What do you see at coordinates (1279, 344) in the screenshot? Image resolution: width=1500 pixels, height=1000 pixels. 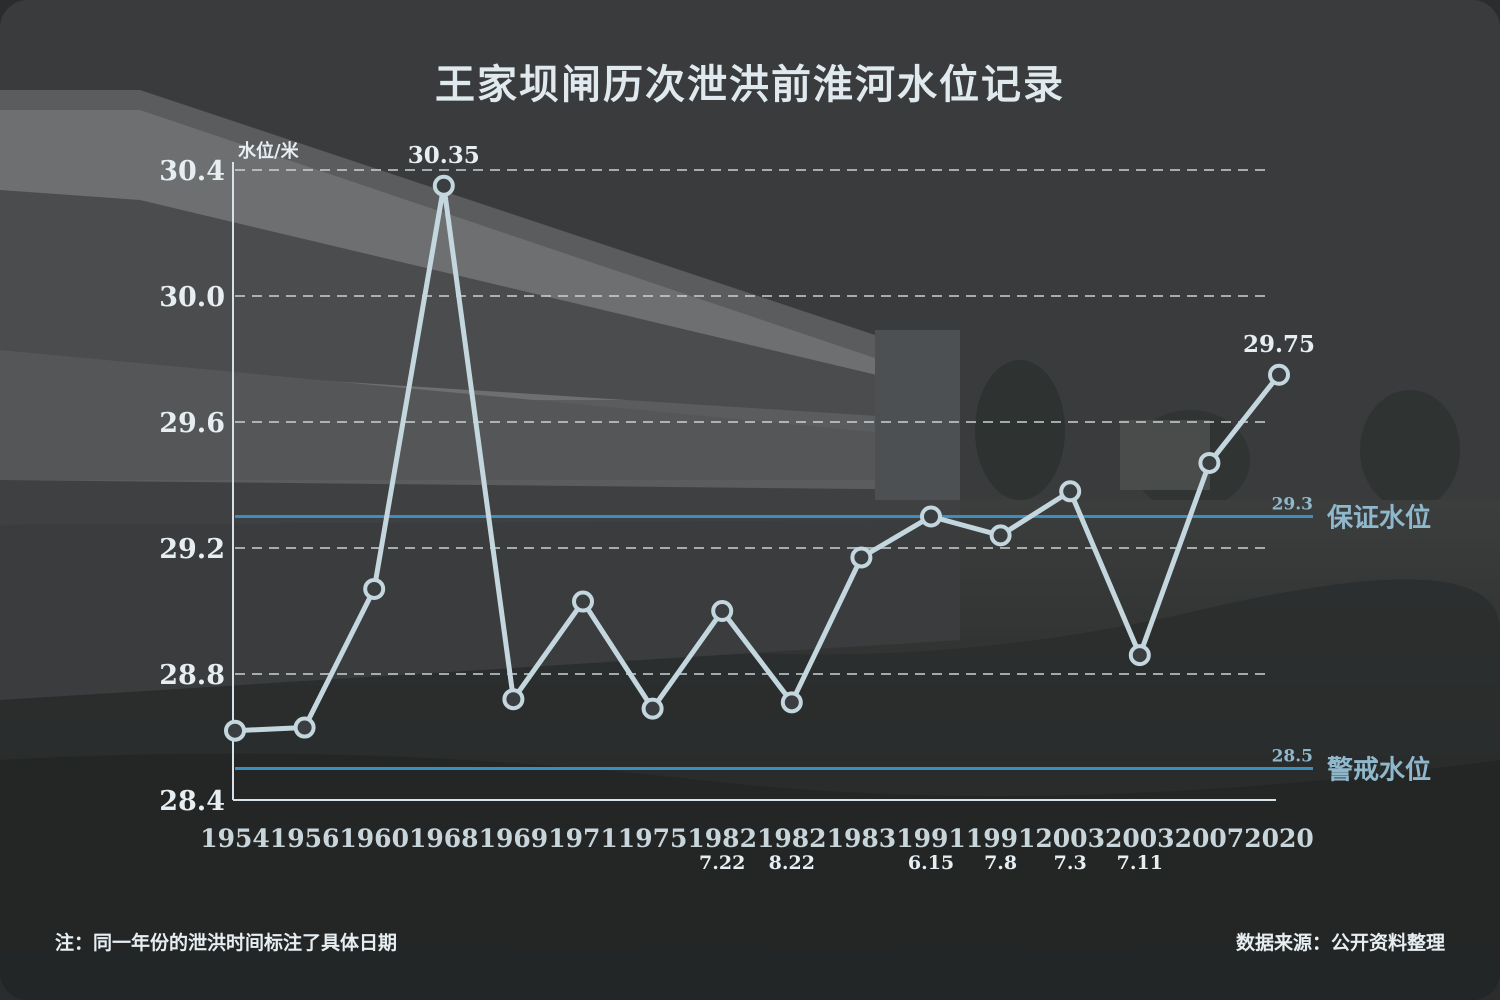 I see `data-label: 29.75` at bounding box center [1279, 344].